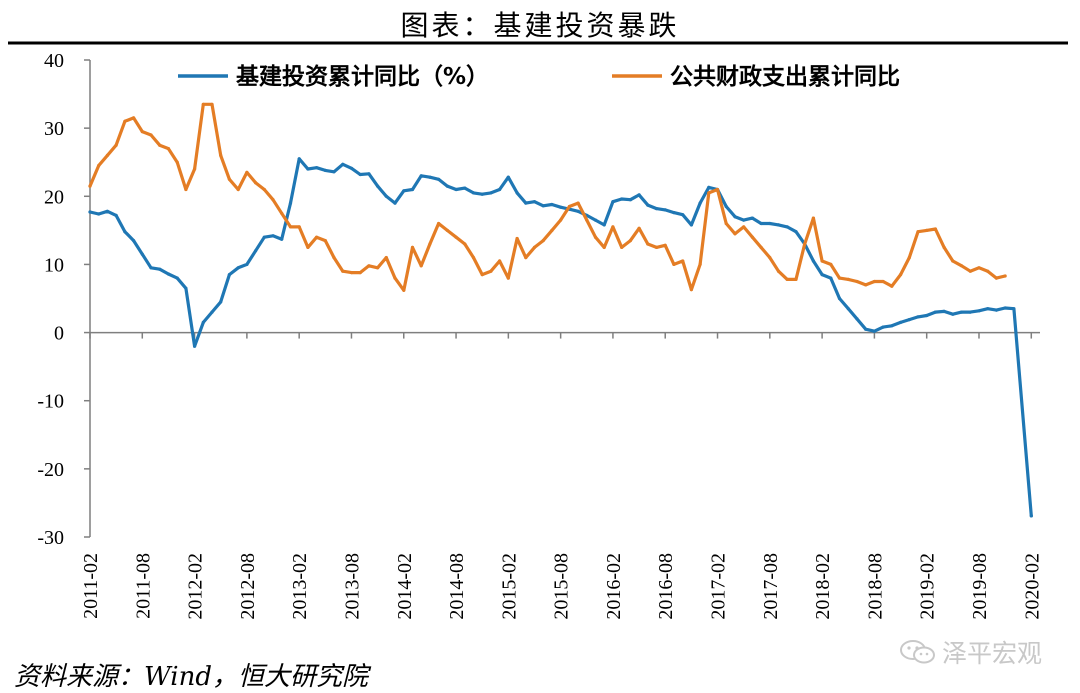 This screenshot has height=693, width=1080. What do you see at coordinates (191, 677) in the screenshot?
I see `source-note: 资料来源：Wind，恒大研究院` at bounding box center [191, 677].